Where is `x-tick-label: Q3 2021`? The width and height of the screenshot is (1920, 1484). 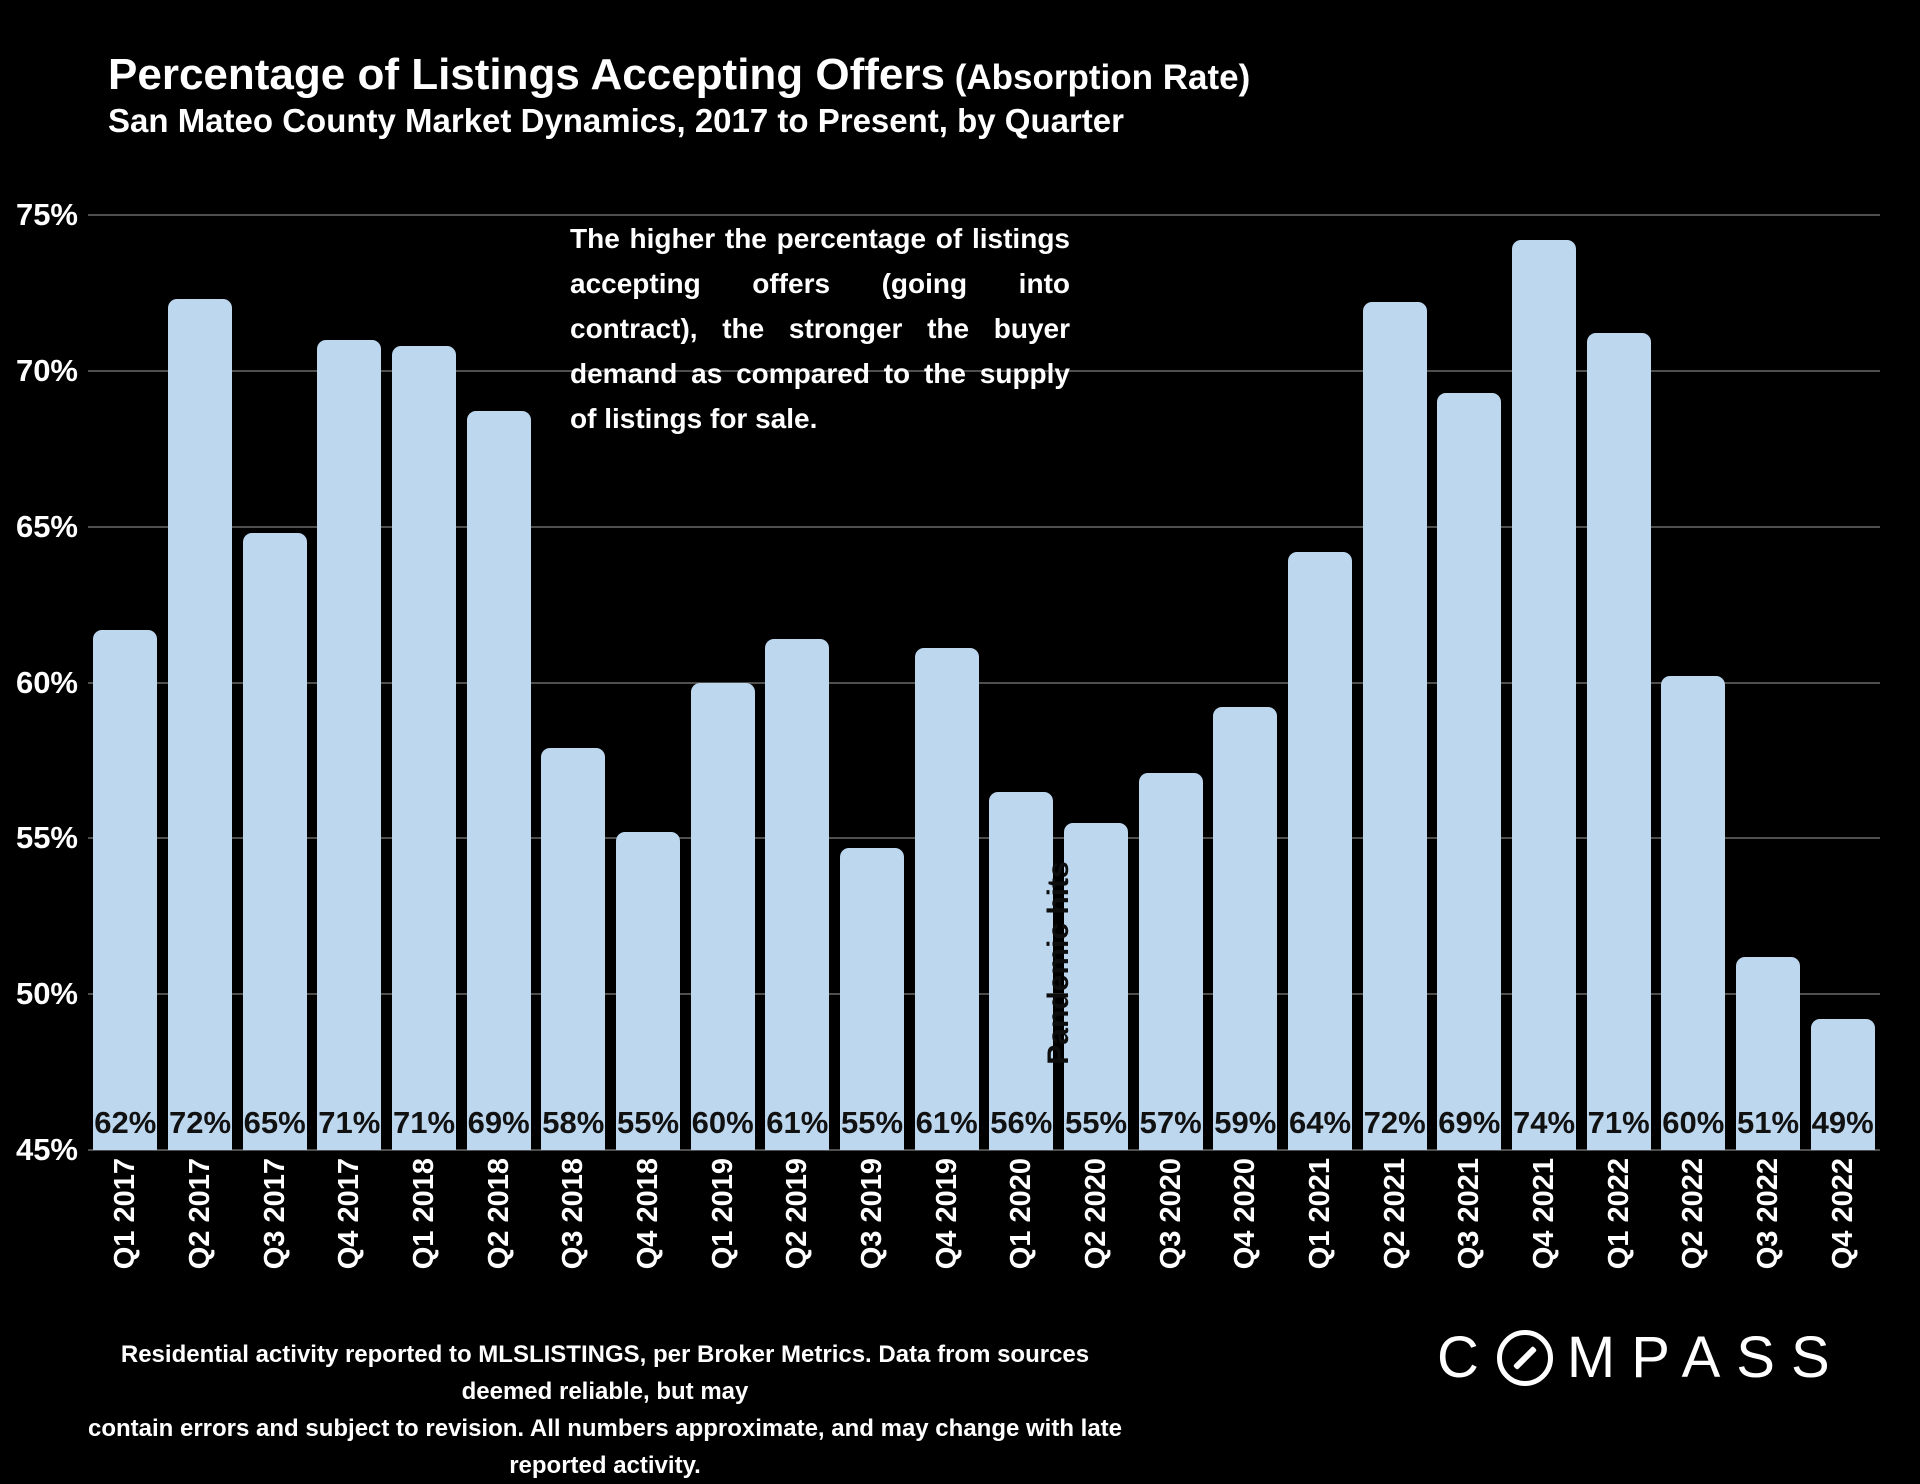 x-tick-label: Q3 2021 is located at coordinates (1469, 1214).